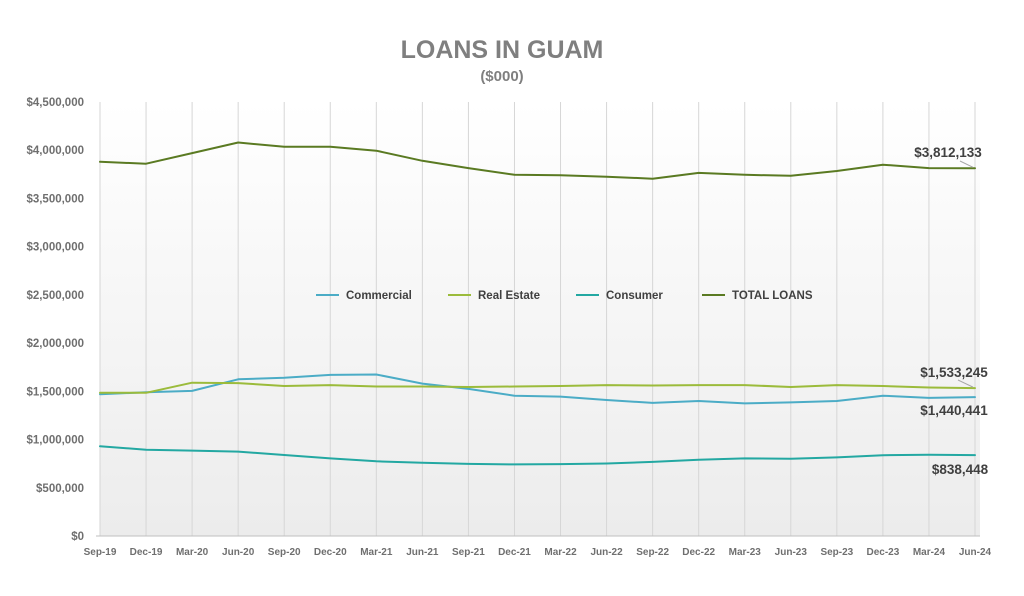 The width and height of the screenshot is (1024, 596). What do you see at coordinates (564, 296) in the screenshot?
I see `legend: Commercial Real Estate Consumer TOTAL LOANS` at bounding box center [564, 296].